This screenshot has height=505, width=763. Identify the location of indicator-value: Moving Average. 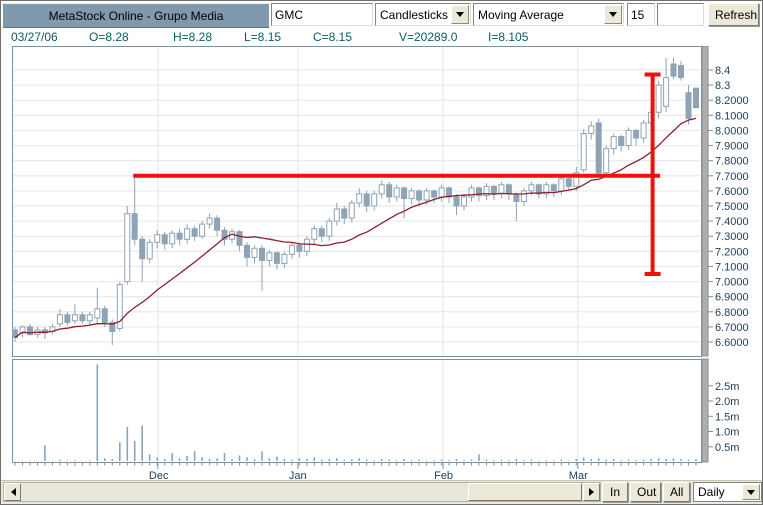
(521, 14).